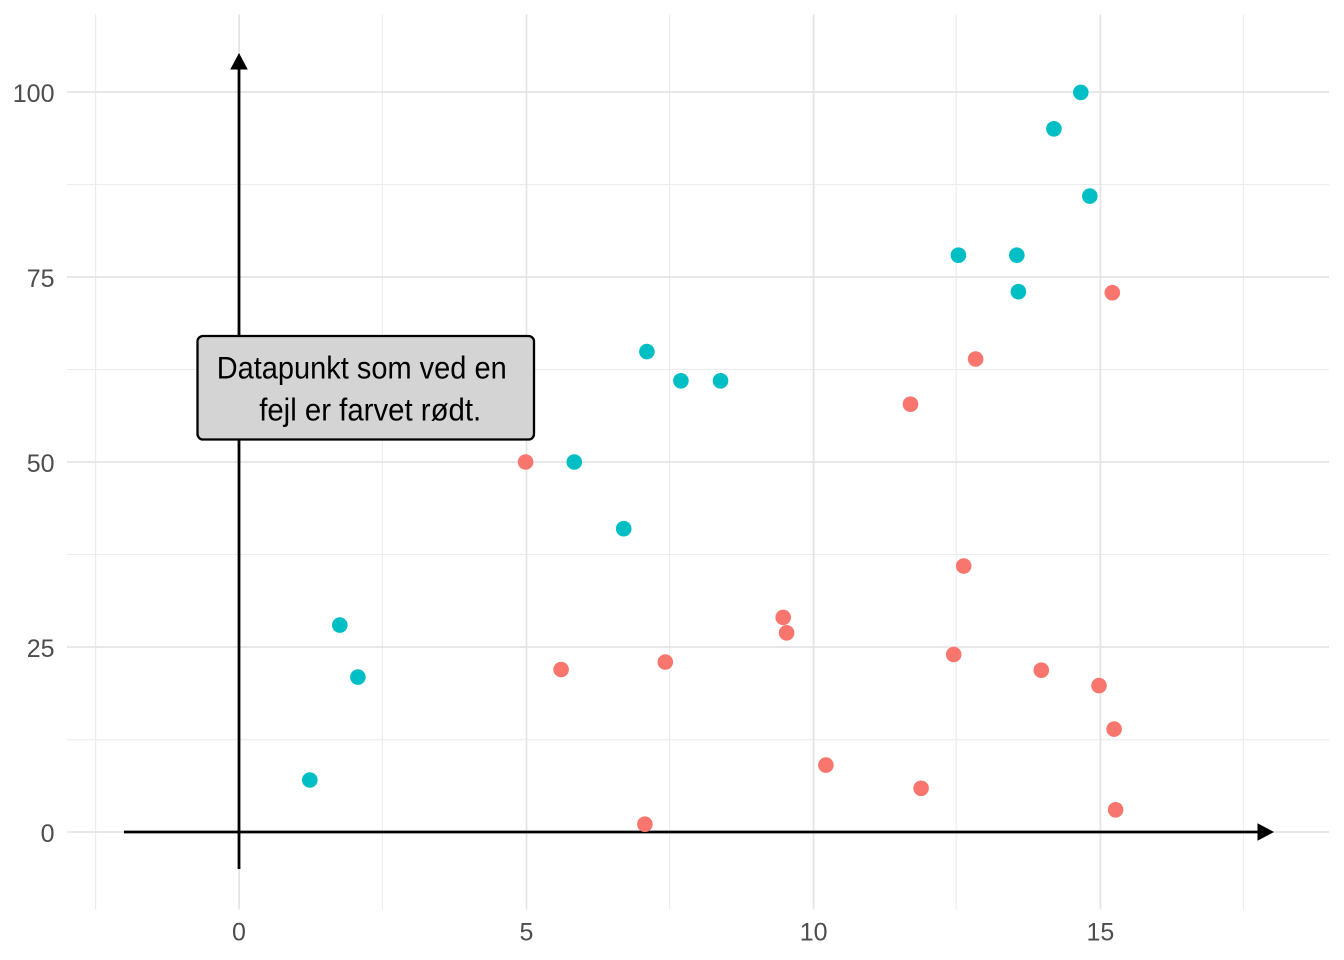 Image resolution: width=1344 pixels, height=960 pixels. What do you see at coordinates (814, 933) in the screenshot?
I see `svg-text: 10` at bounding box center [814, 933].